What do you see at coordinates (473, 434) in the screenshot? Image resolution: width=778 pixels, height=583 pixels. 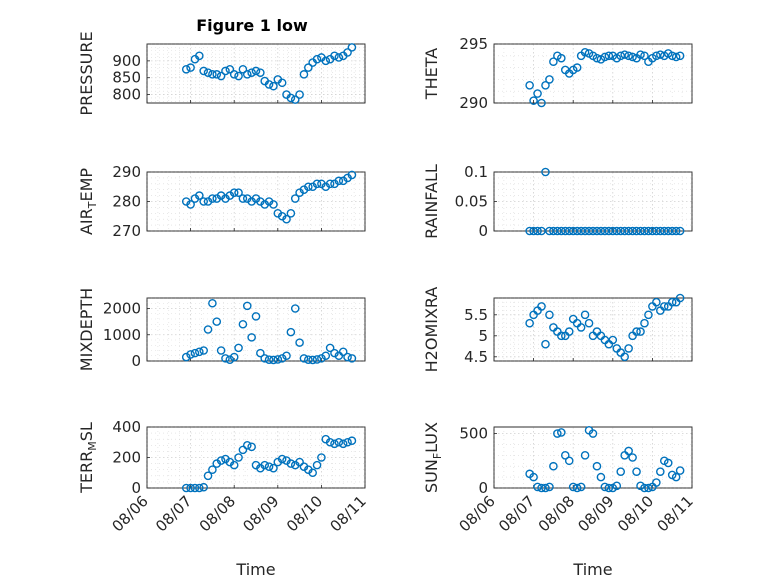 I see `y-tick-label: 500` at bounding box center [473, 434].